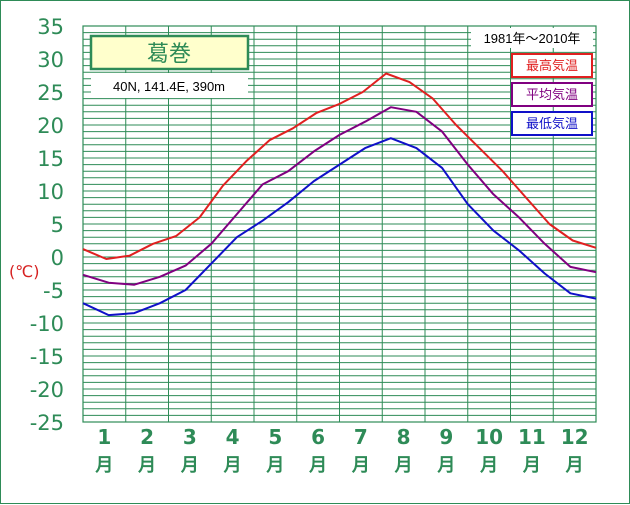 The height and width of the screenshot is (505, 630). What do you see at coordinates (47, 225) in the screenshot?
I see `y-axis-ticks: 35 30 25 20 15 10 5 0 -5 -10 -15 -20 -25` at bounding box center [47, 225].